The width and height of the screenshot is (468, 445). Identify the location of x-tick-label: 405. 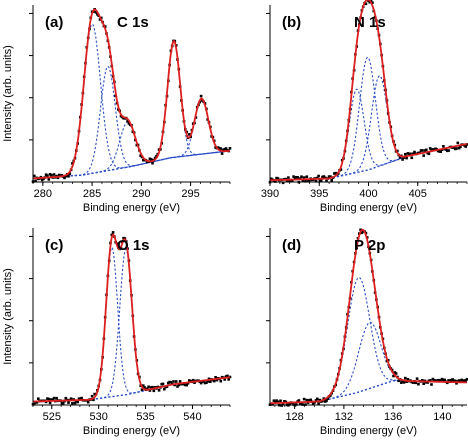
(418, 194).